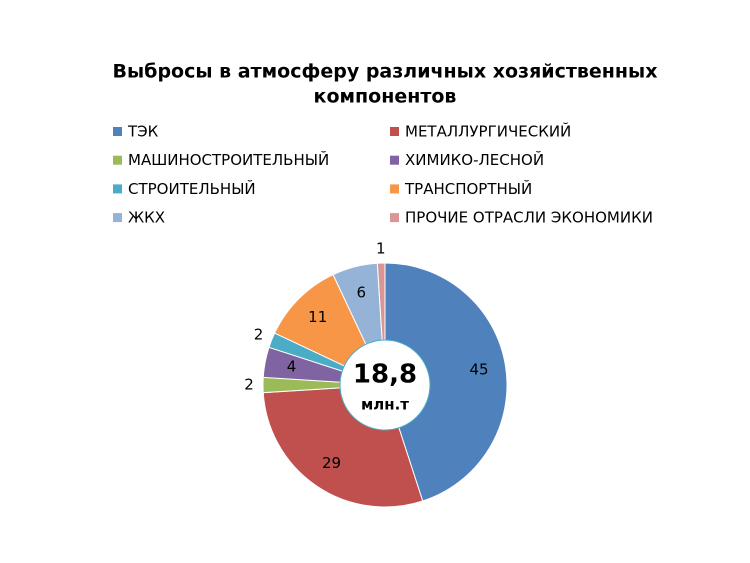  Describe the element at coordinates (228, 159) in the screenshot. I see `legend-label: МАШИНОСТРОИТЕЛЬНЫЙ` at that location.